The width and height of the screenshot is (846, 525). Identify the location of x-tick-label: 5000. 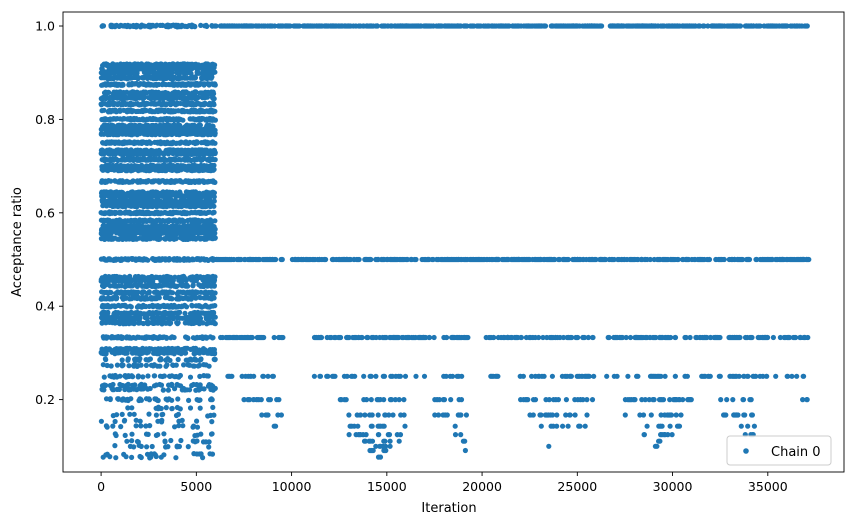
(196, 486).